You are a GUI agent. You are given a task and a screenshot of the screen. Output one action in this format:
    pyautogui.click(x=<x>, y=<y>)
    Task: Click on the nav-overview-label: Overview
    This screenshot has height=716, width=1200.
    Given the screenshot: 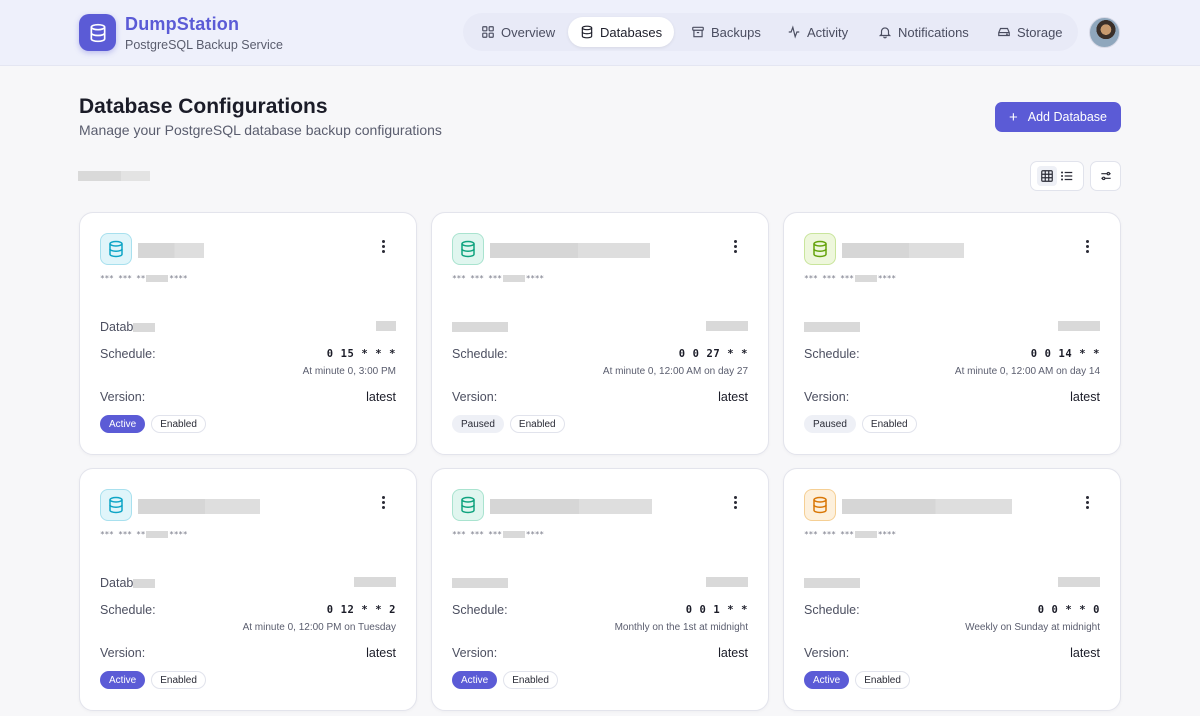 What is the action you would take?
    pyautogui.click(x=528, y=32)
    